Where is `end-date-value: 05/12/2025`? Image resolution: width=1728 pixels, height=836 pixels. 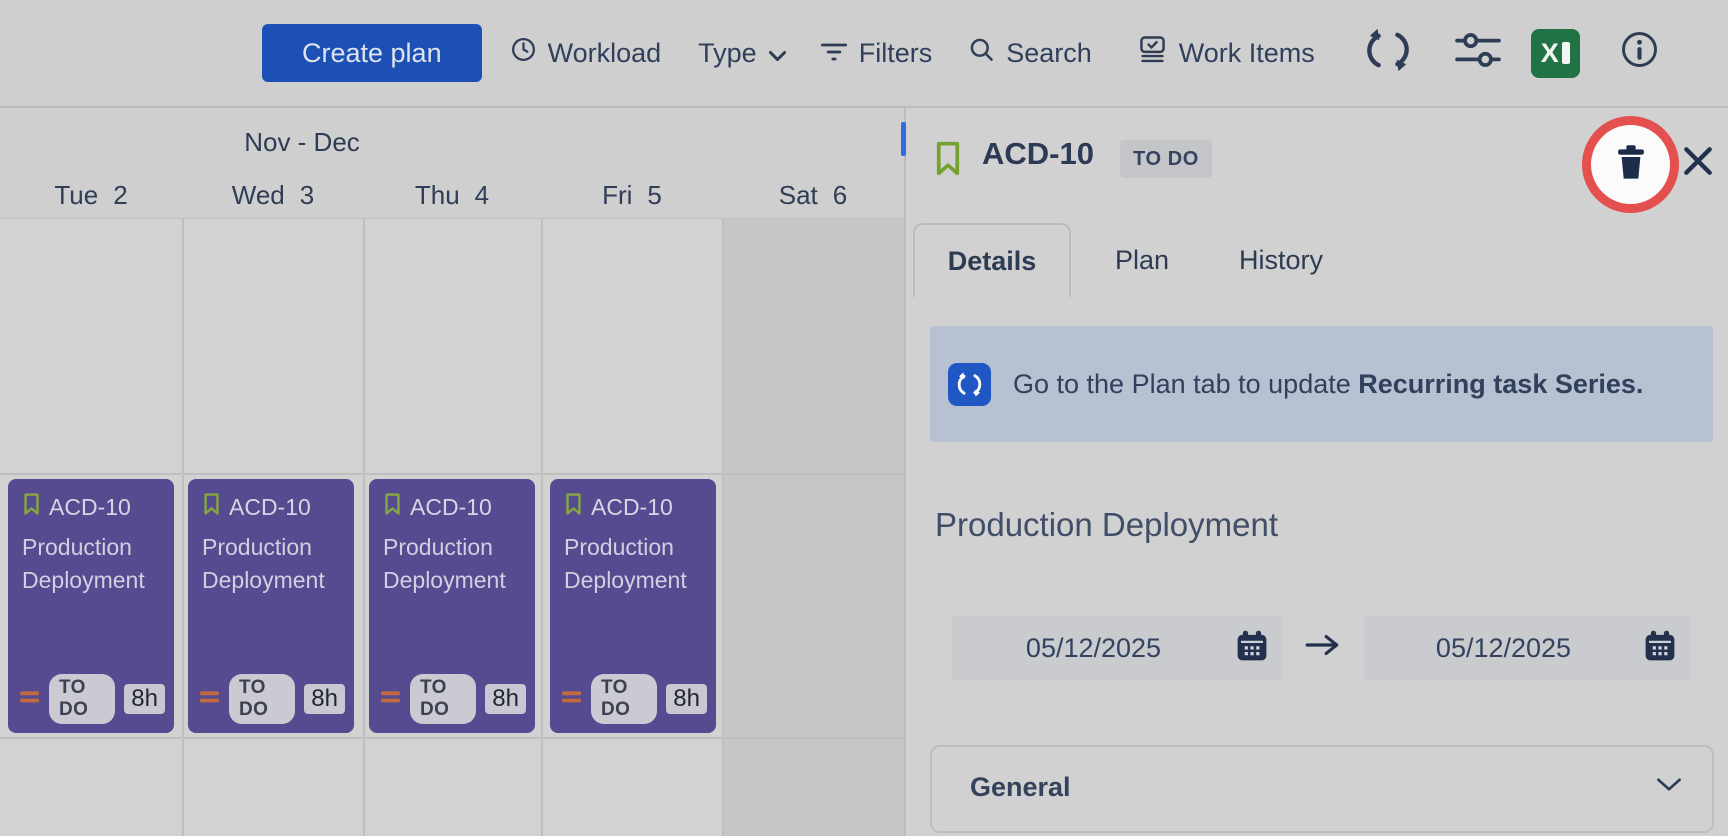
end-date-value: 05/12/2025 is located at coordinates (1503, 647).